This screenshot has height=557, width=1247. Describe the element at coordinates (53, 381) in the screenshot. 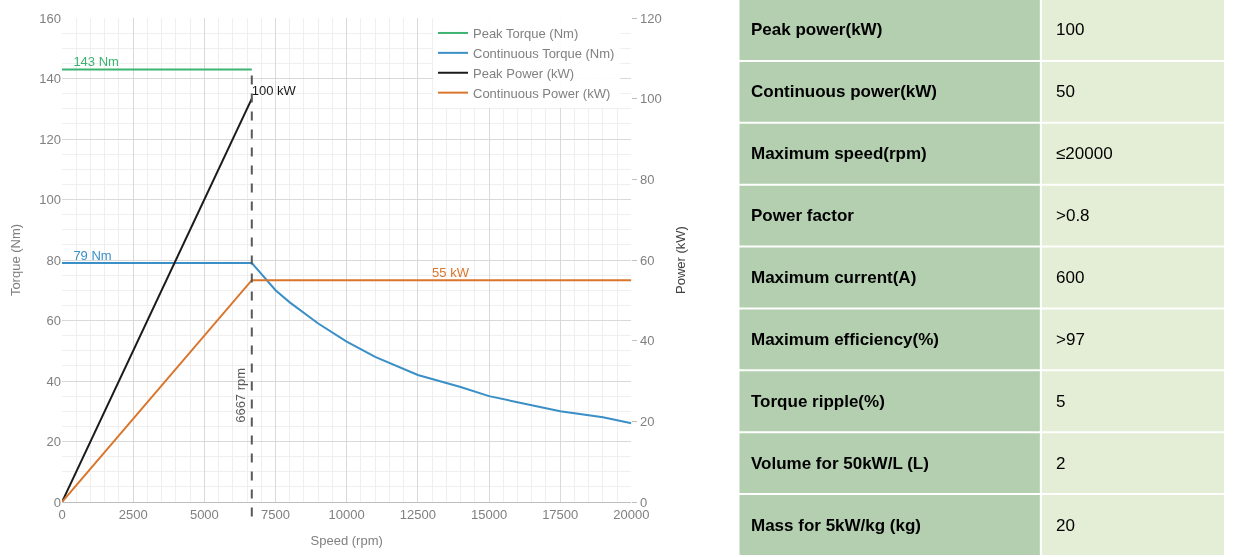

I see `y-tick-label: 40` at that location.